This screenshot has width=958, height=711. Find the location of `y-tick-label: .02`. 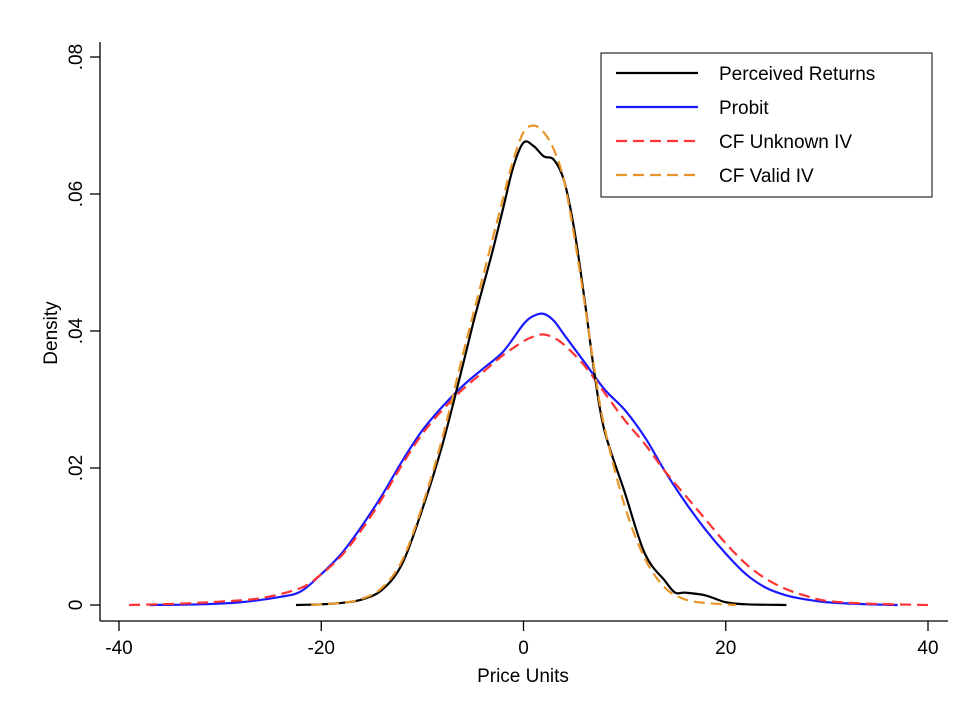

y-tick-label: .02 is located at coordinates (76, 468).